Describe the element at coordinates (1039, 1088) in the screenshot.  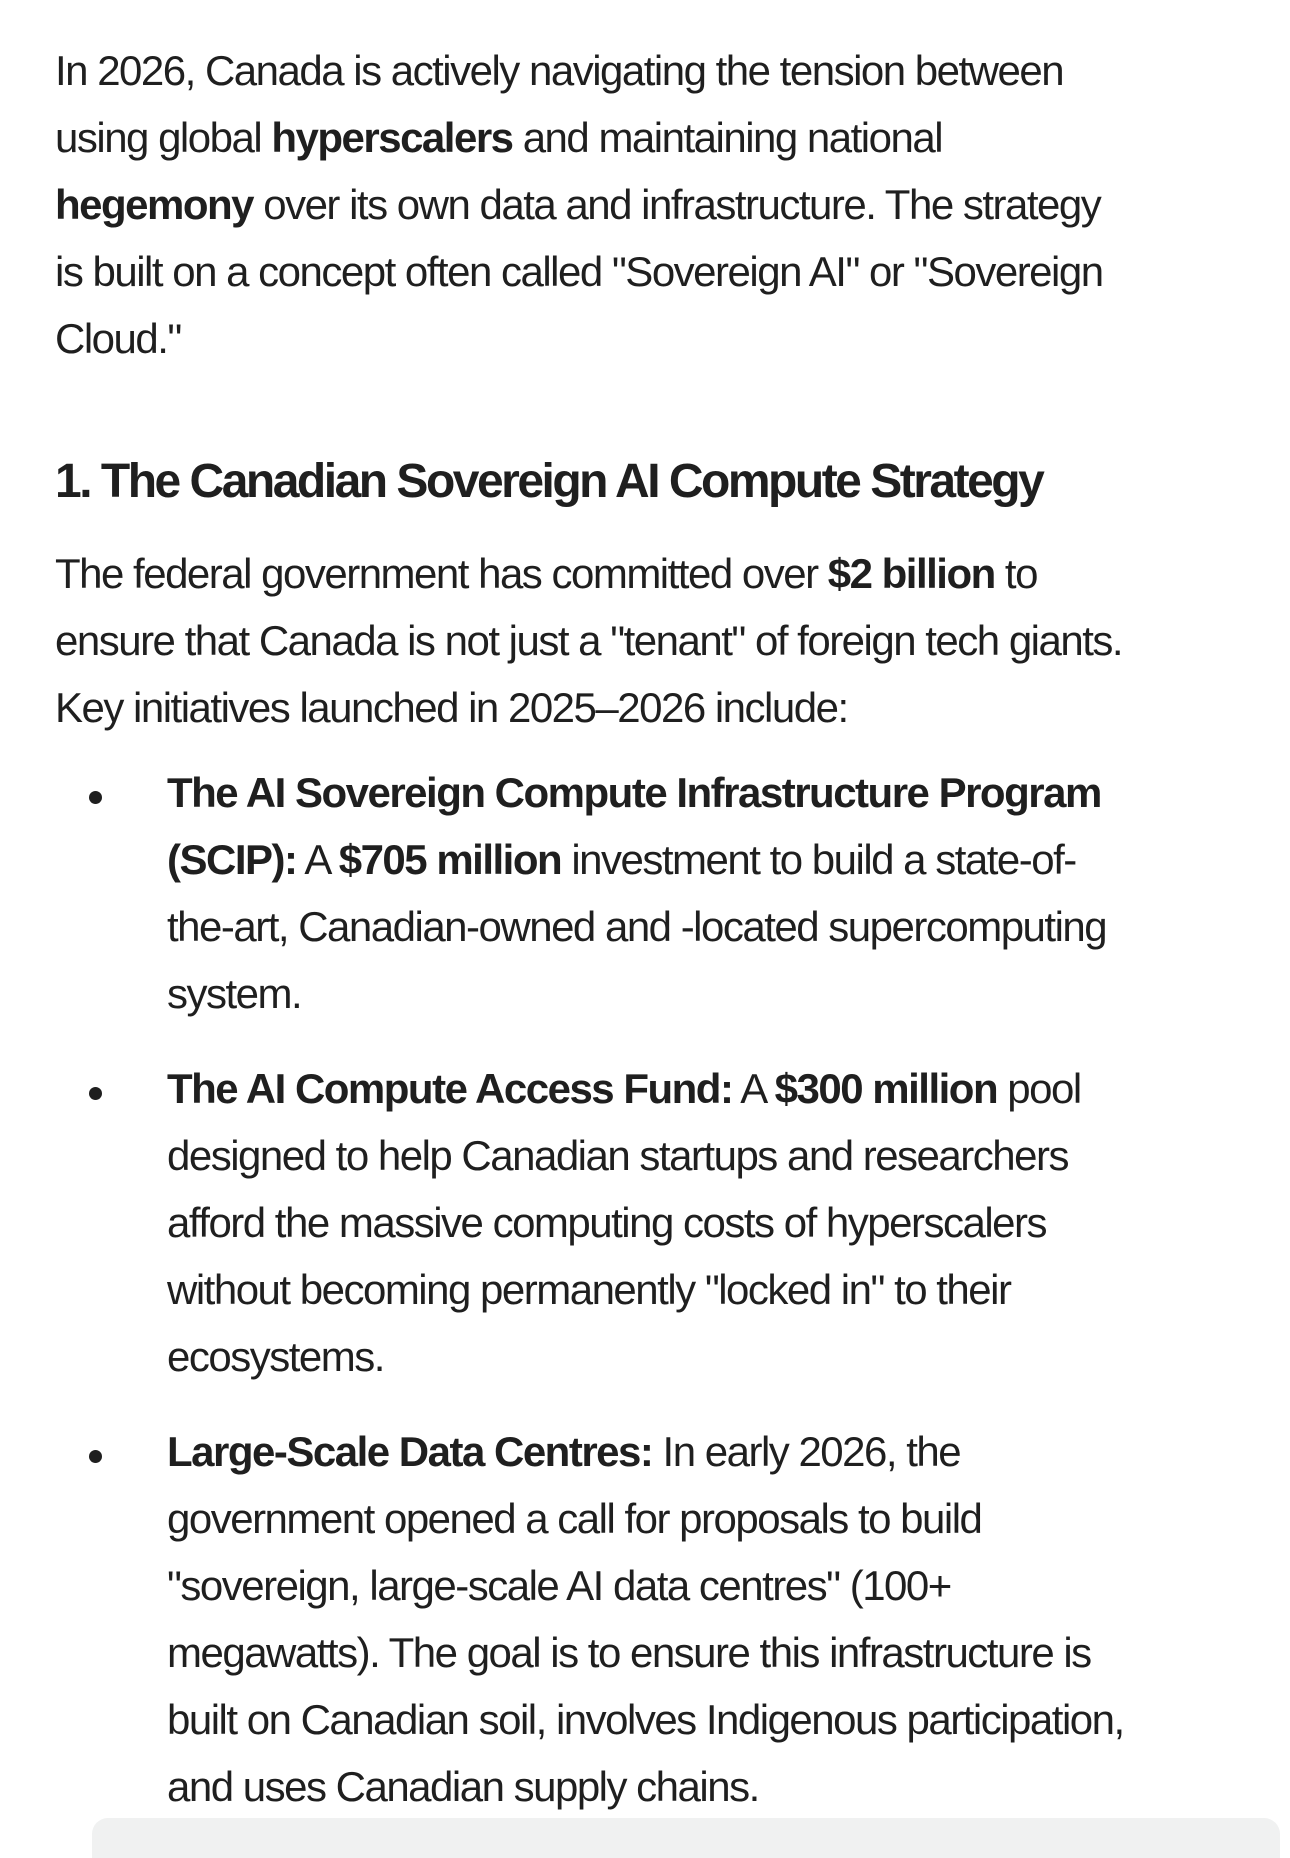
I see `text-run: pool` at that location.